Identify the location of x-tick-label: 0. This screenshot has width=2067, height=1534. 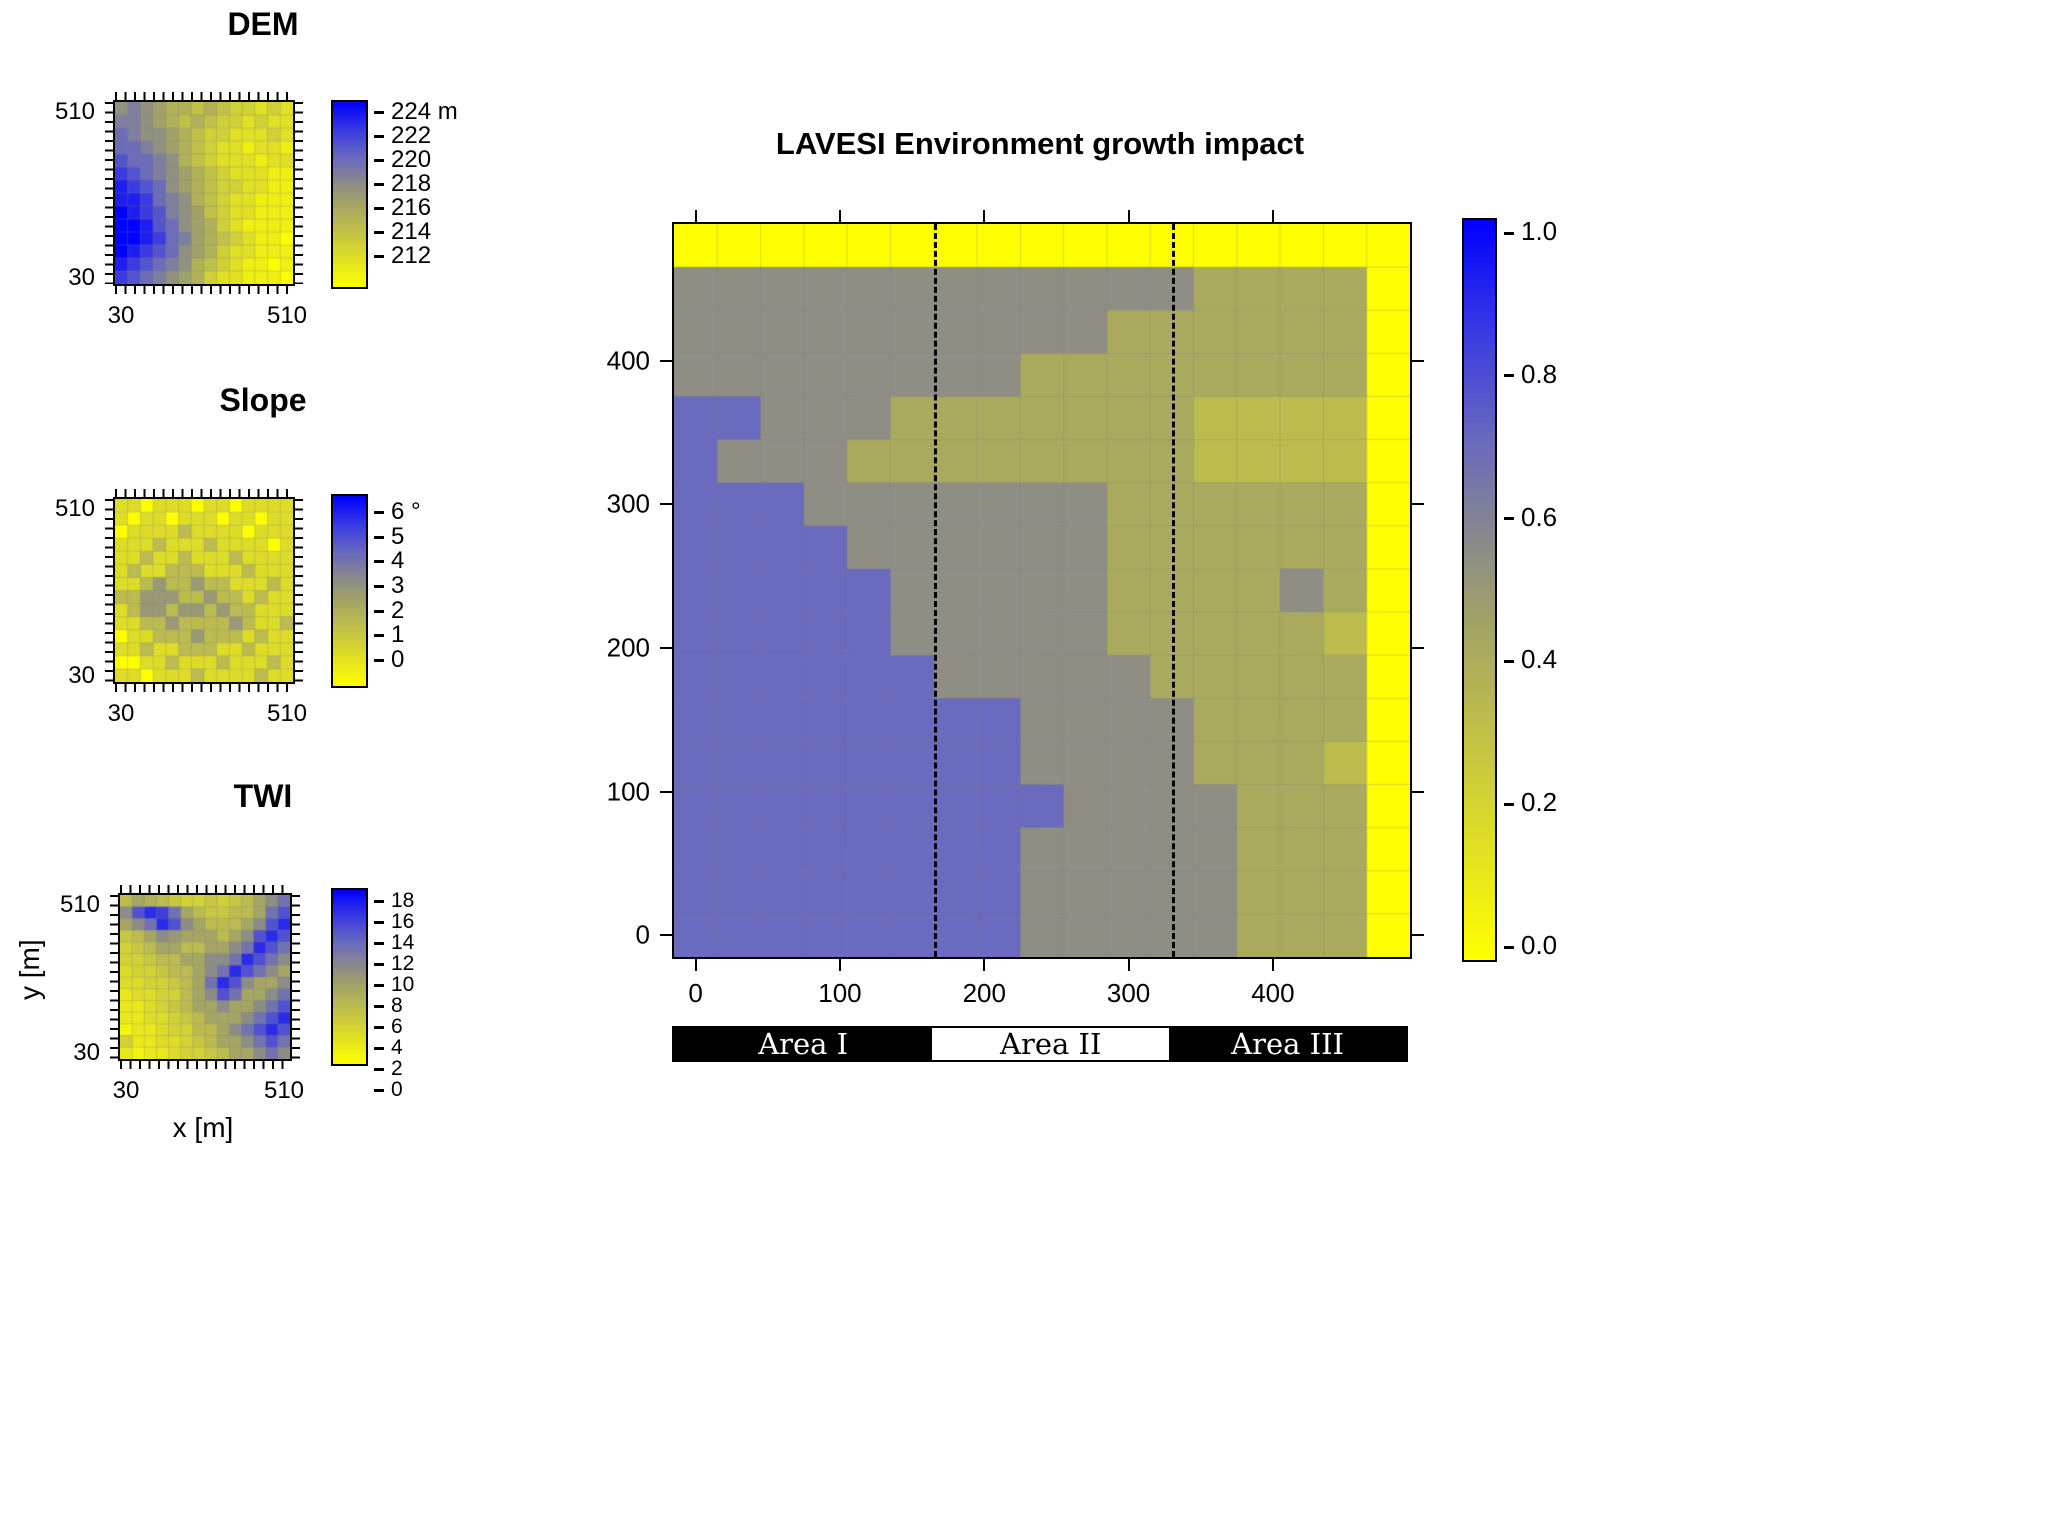
(695, 993).